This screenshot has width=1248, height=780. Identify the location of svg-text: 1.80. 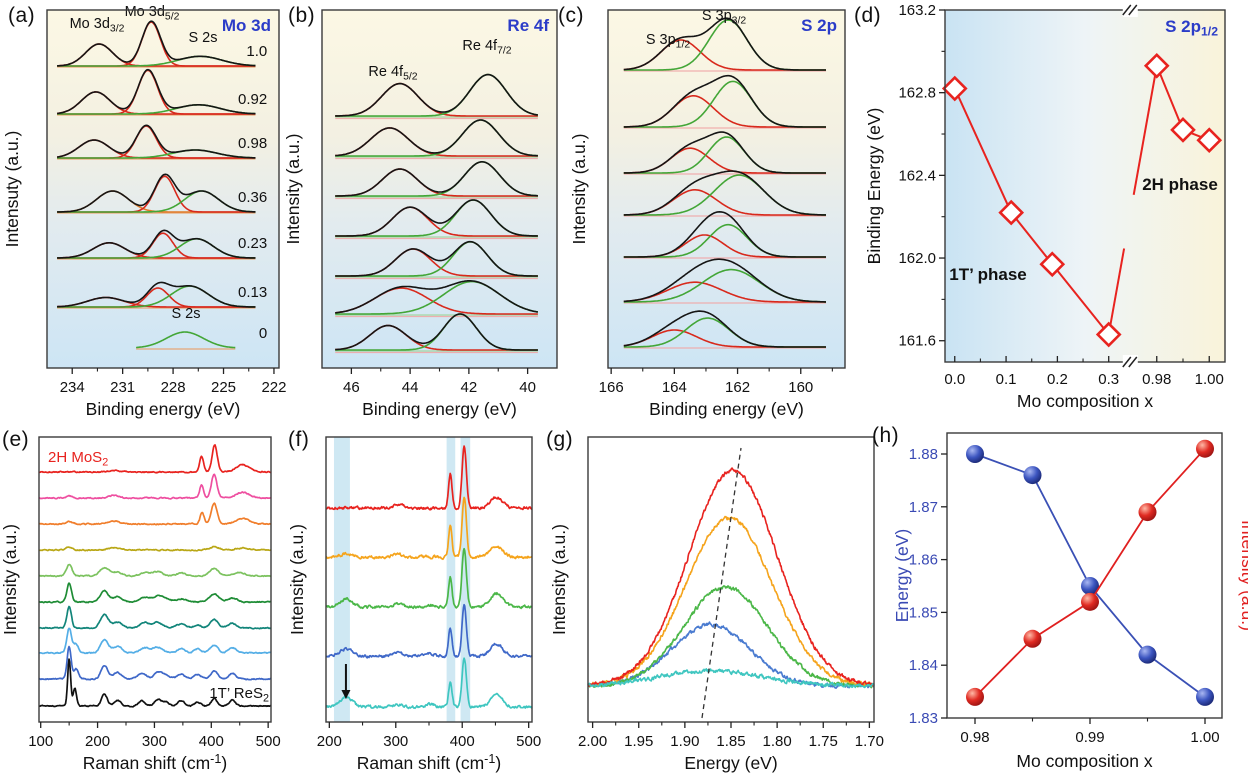
(777, 741).